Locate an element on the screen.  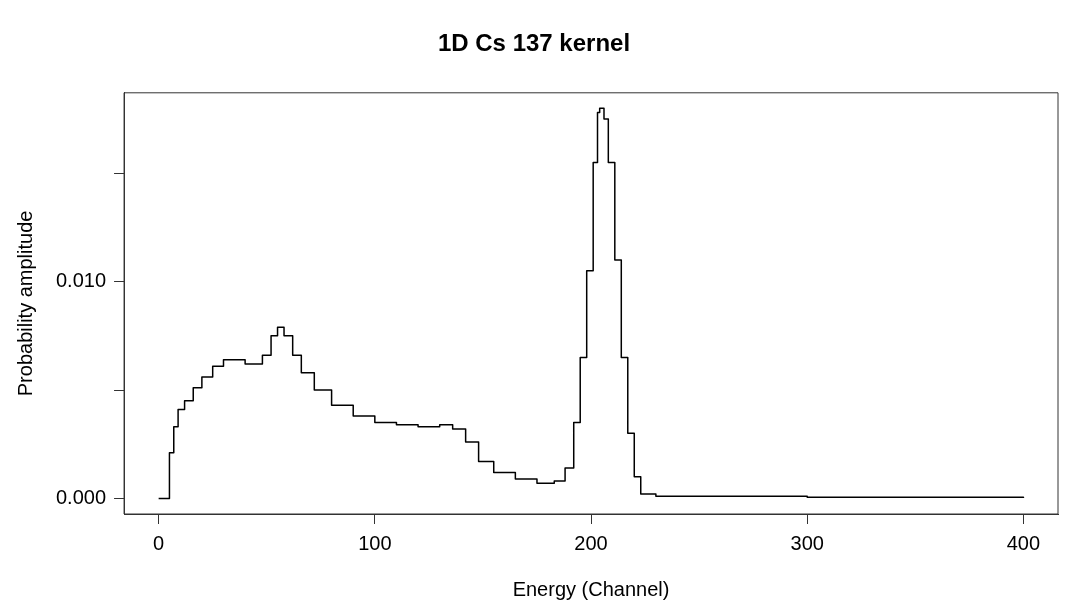
y-tick-label: 0.000 is located at coordinates (81, 496).